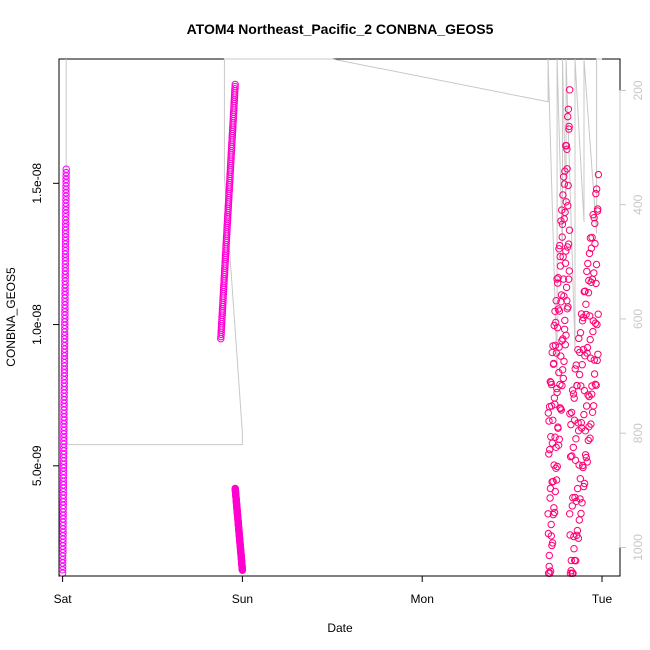 This screenshot has width=650, height=650. I want to click on x-tick-label: Sat, so click(63, 599).